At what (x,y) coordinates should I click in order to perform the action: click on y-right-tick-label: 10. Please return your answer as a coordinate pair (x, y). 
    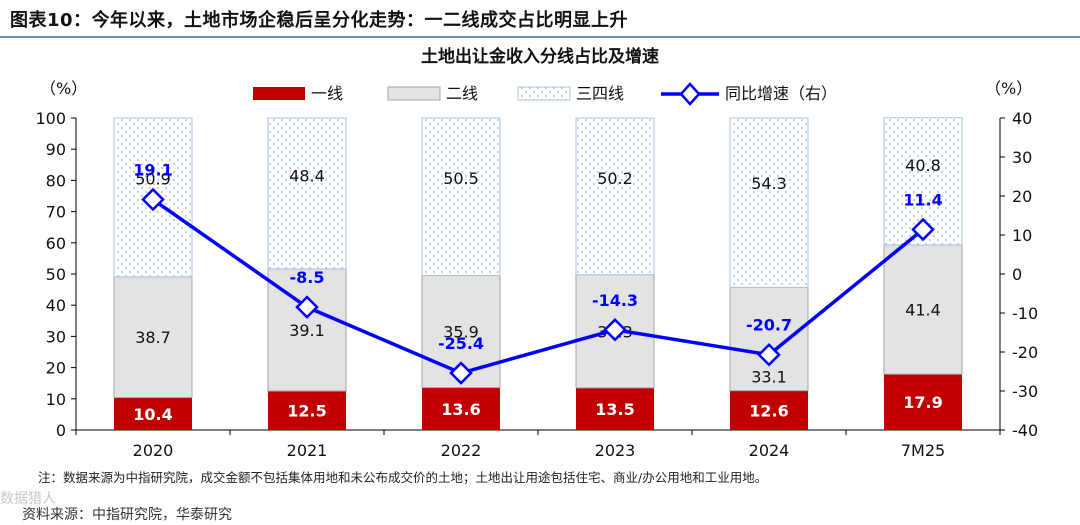
    Looking at the image, I should click on (1022, 235).